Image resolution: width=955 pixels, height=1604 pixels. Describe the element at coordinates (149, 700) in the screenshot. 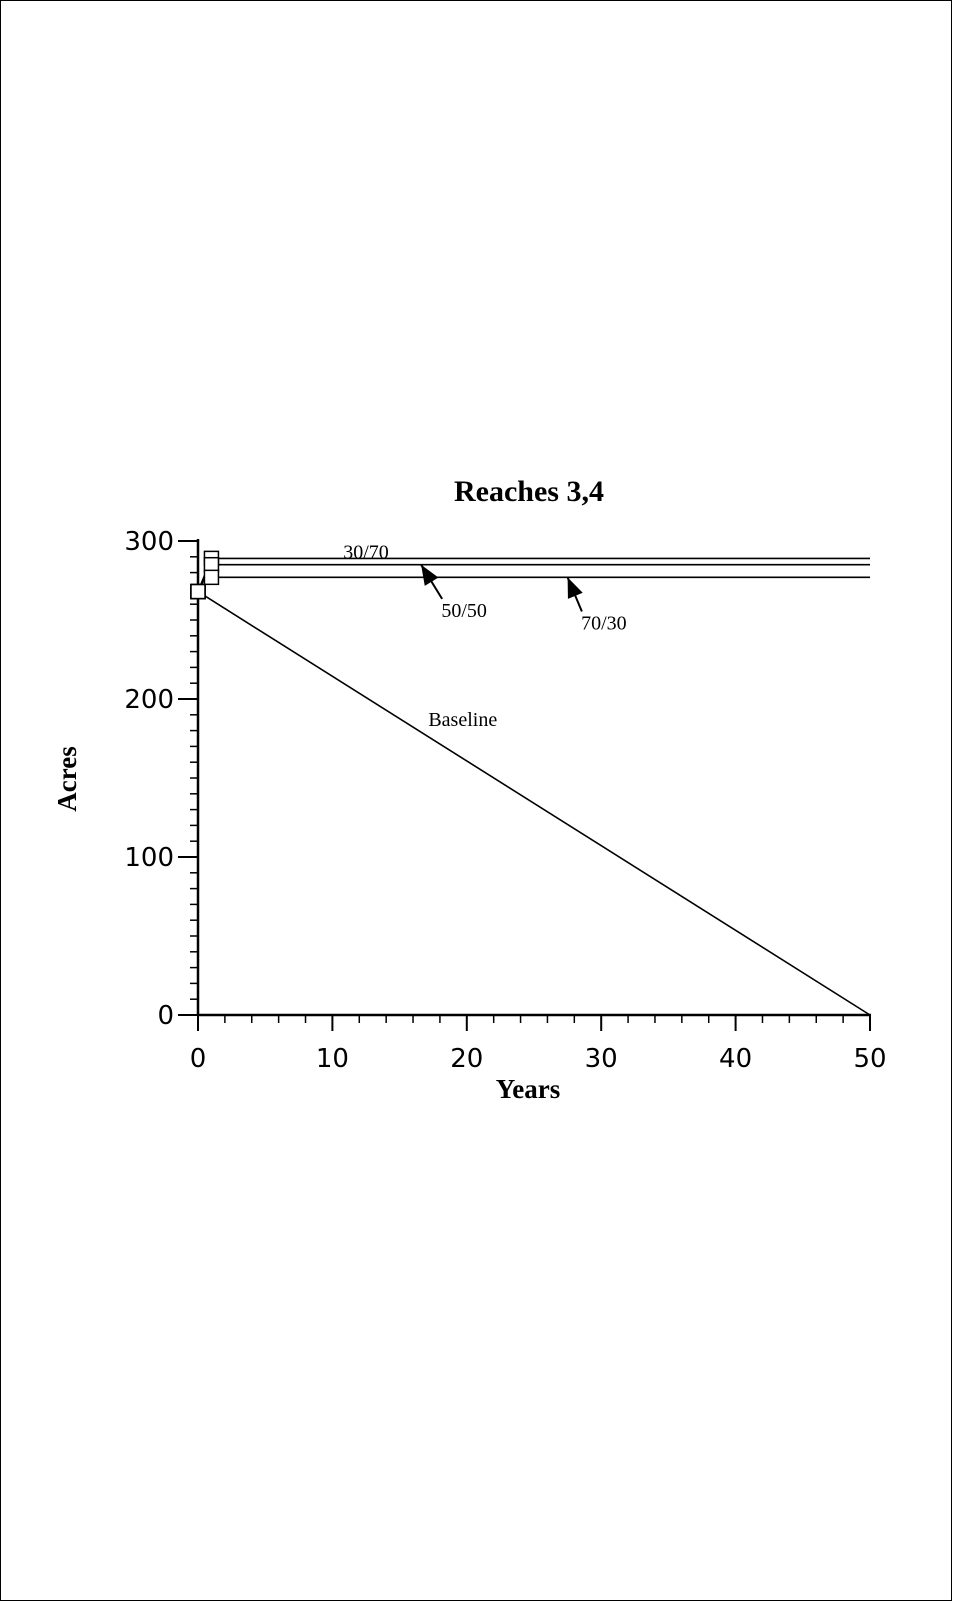

I see `y-tick-label: 200` at that location.